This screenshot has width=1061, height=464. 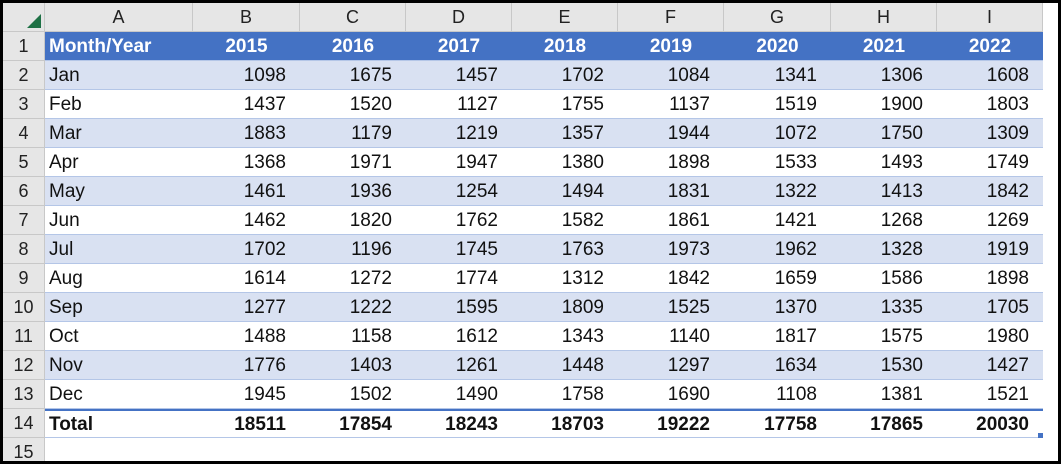 What do you see at coordinates (459, 220) in the screenshot?
I see `value-cell: 1762` at bounding box center [459, 220].